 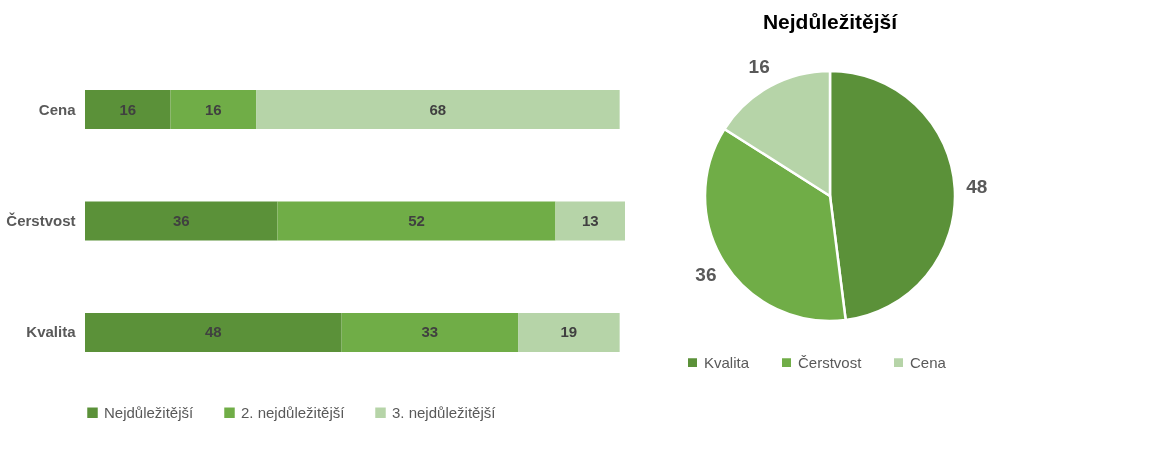 What do you see at coordinates (727, 362) in the screenshot?
I see `legend-label: Kvalita` at bounding box center [727, 362].